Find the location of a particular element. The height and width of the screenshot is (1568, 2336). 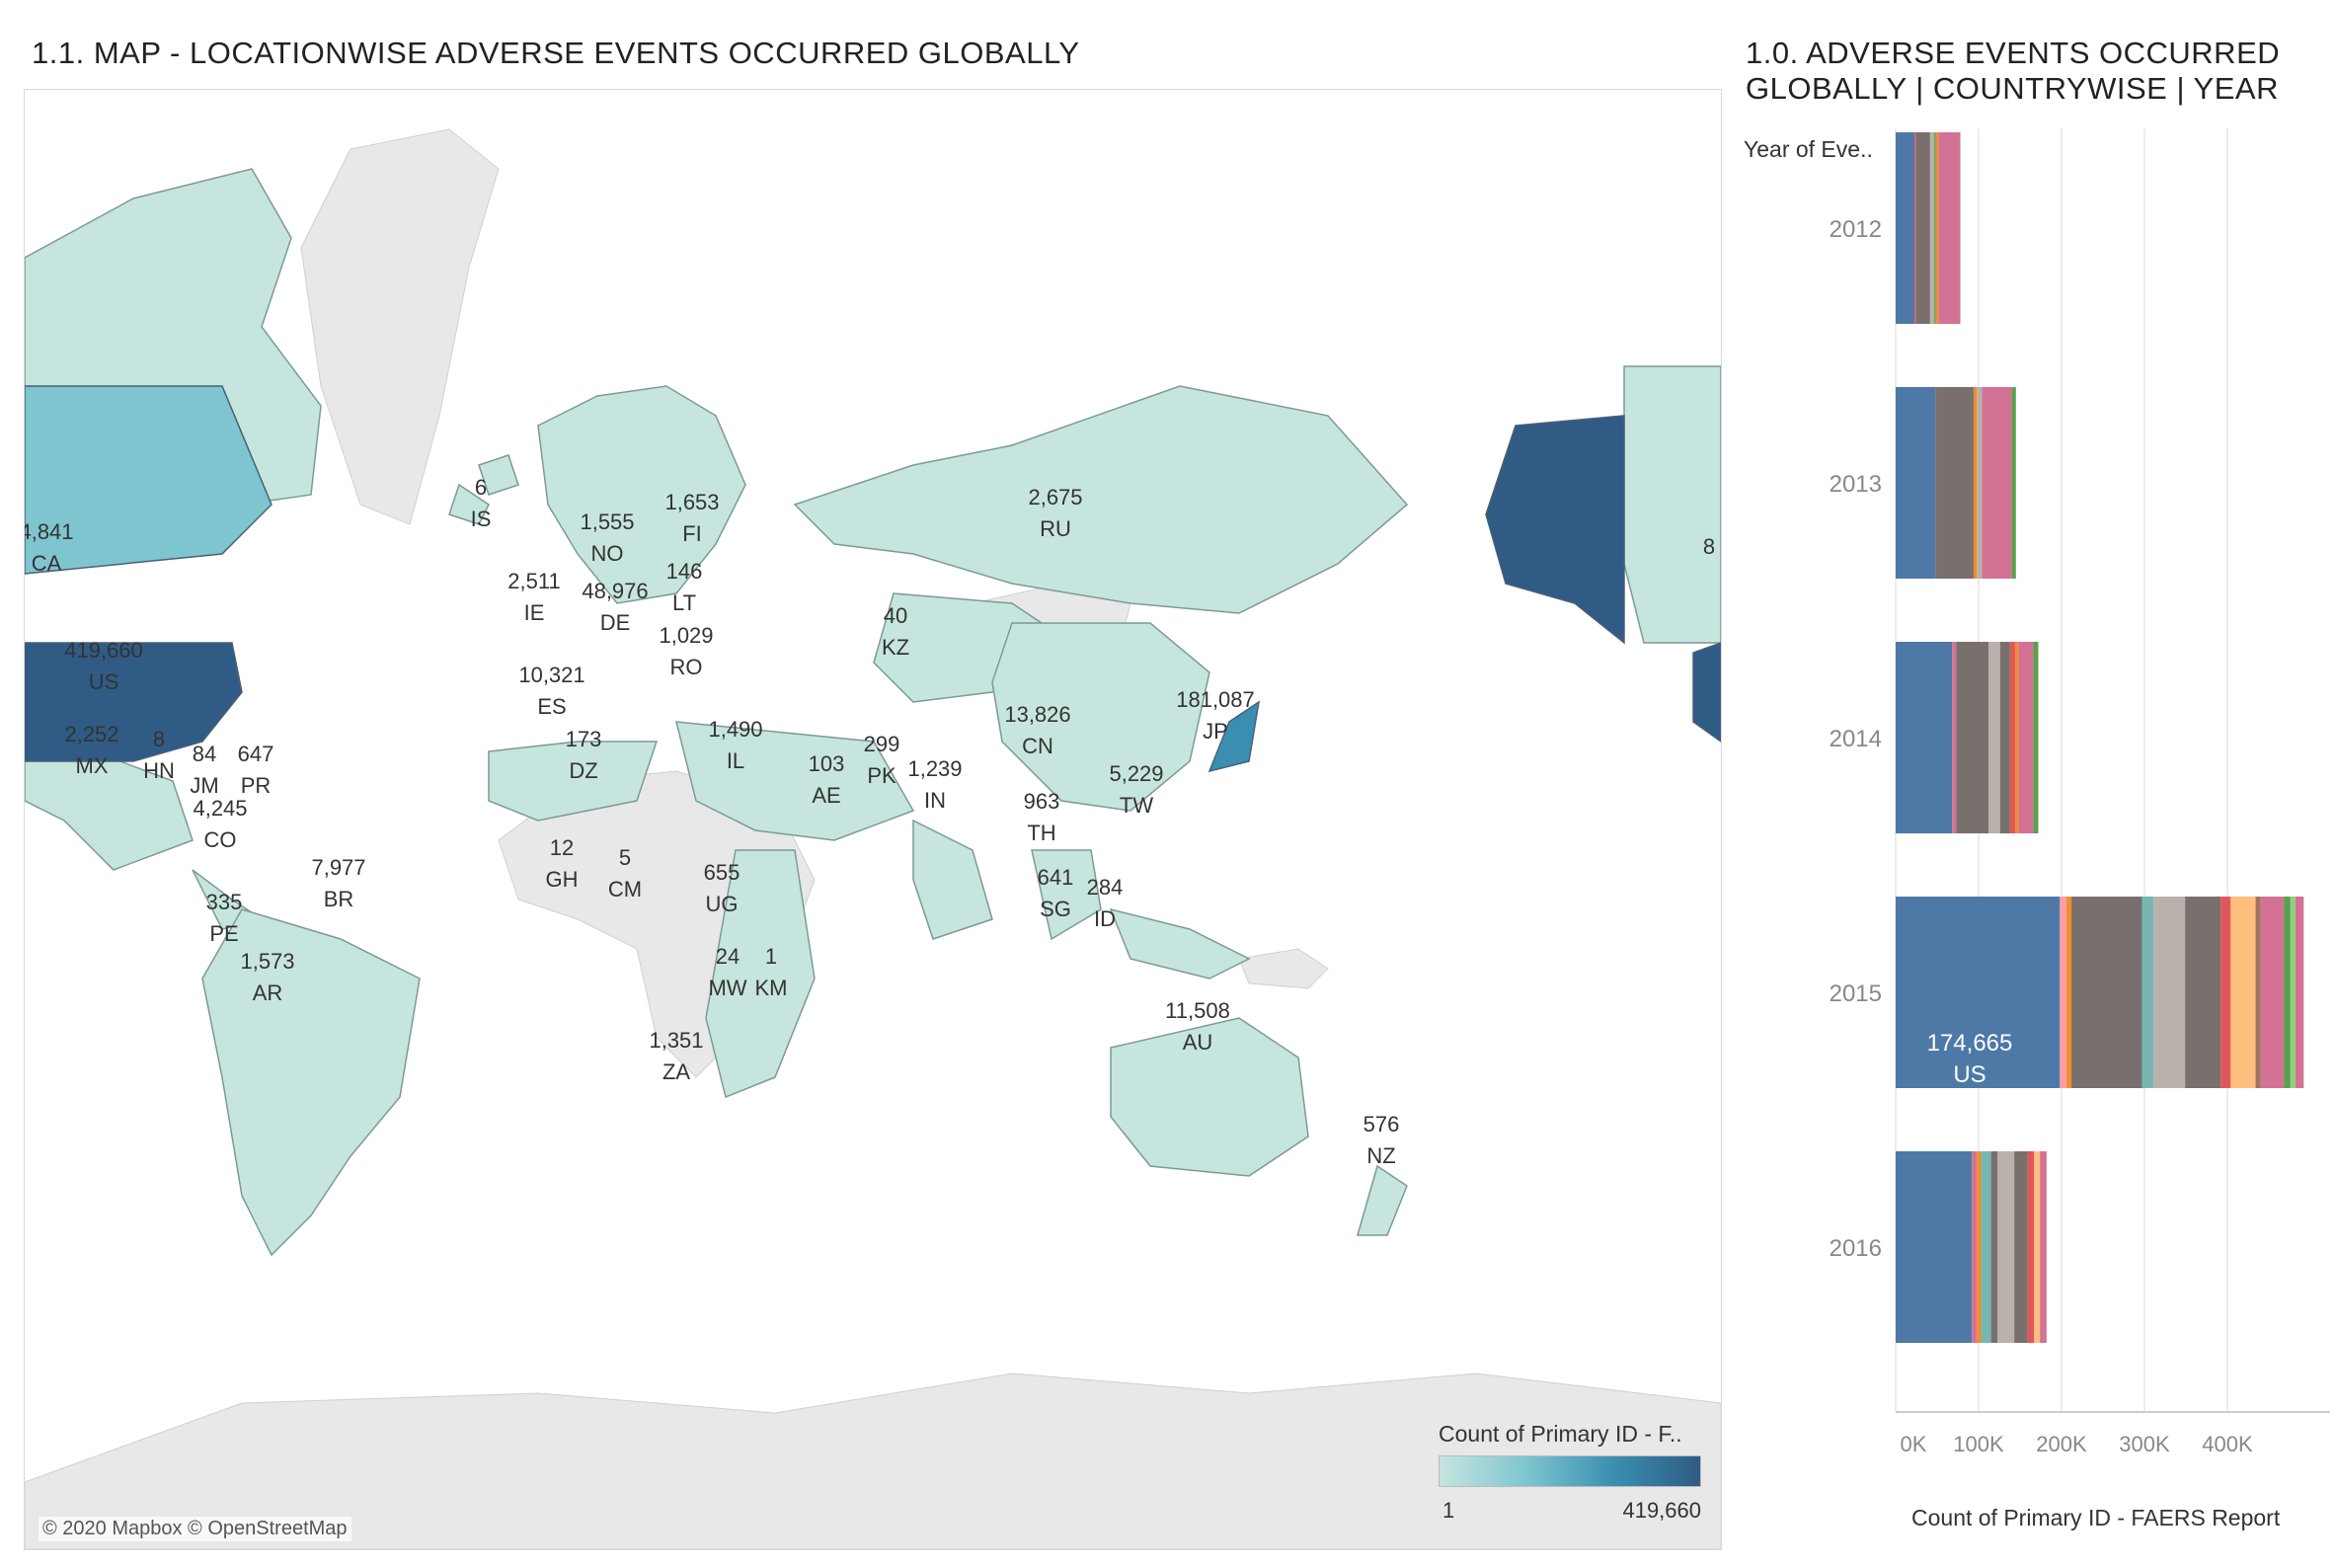

map-label-CA: 4,841 CA is located at coordinates (49, 548).